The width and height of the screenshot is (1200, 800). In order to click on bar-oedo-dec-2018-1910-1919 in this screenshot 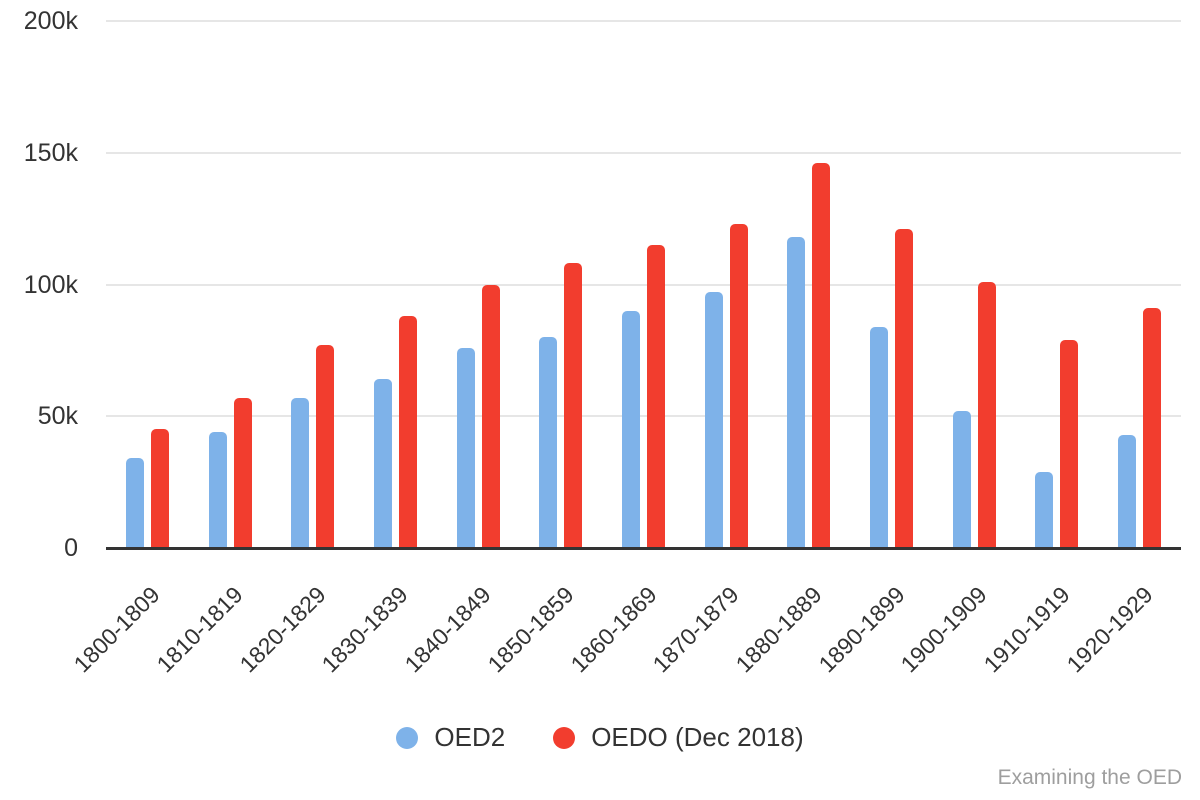, I will do `click(1069, 443)`.